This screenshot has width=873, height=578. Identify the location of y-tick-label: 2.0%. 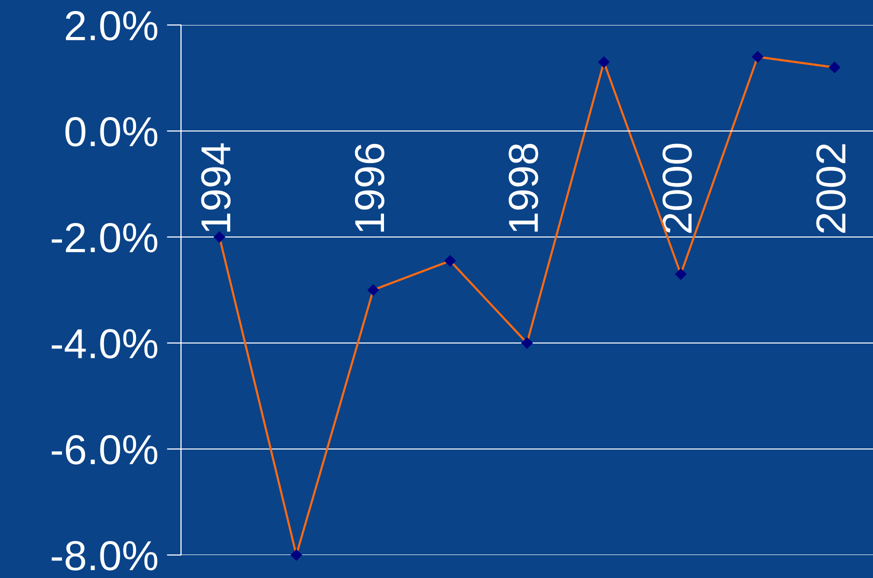
(112, 26).